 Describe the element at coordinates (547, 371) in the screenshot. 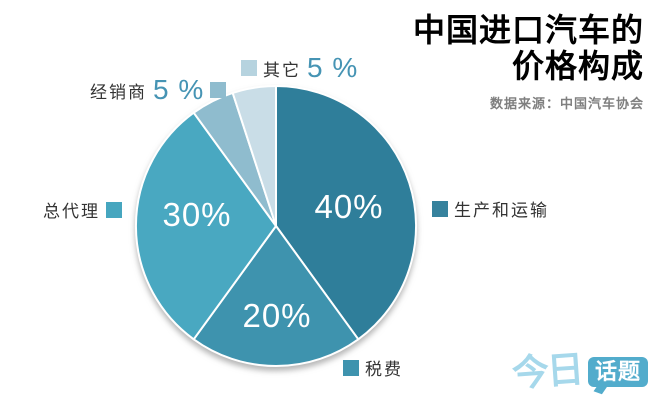

I see `logo-text-jinri: 今日` at that location.